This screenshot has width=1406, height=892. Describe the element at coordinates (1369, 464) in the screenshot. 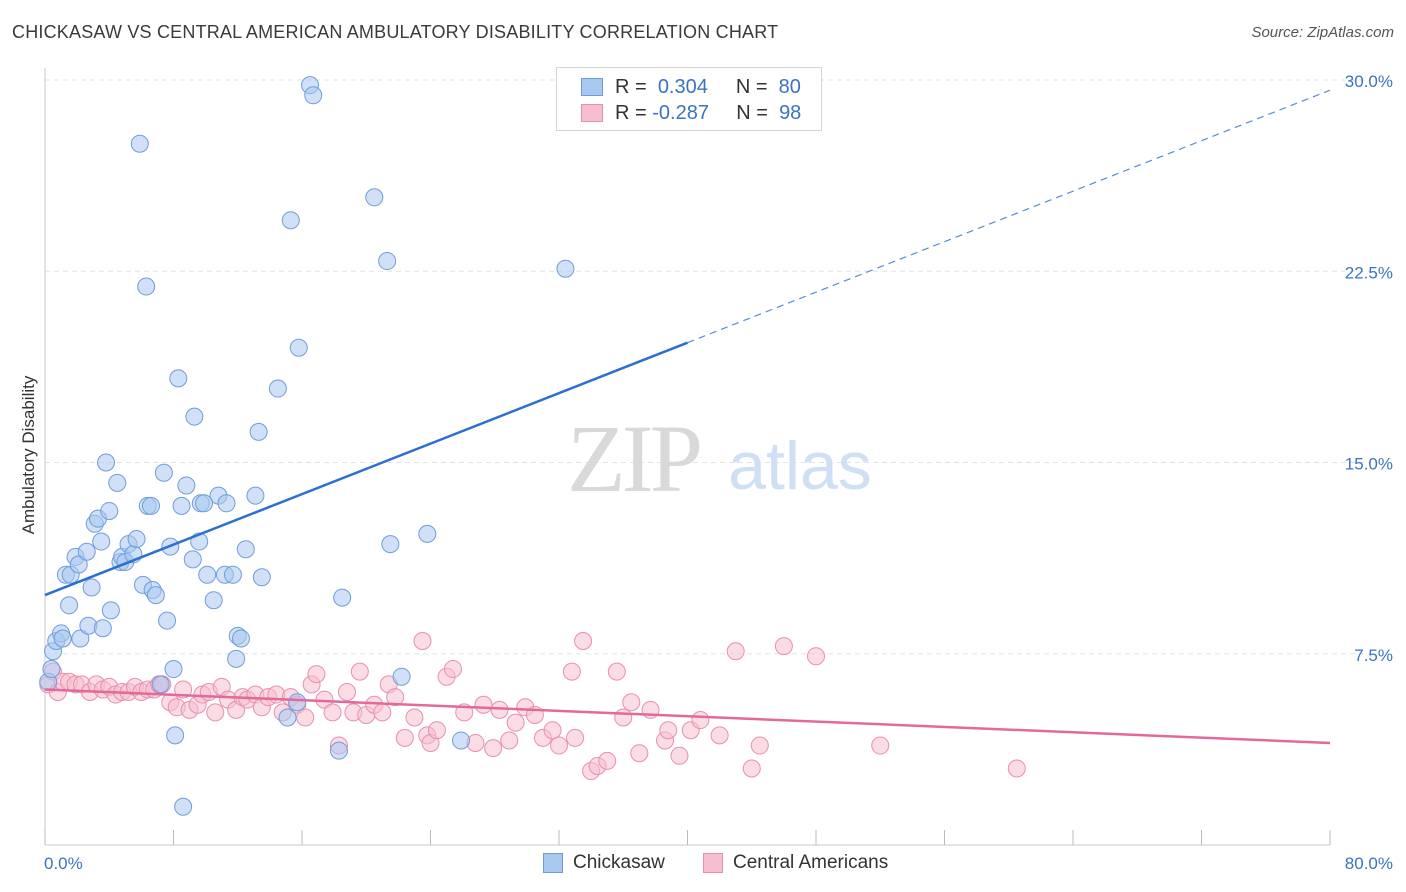

I see `y-tick-label: 15.0%` at that location.